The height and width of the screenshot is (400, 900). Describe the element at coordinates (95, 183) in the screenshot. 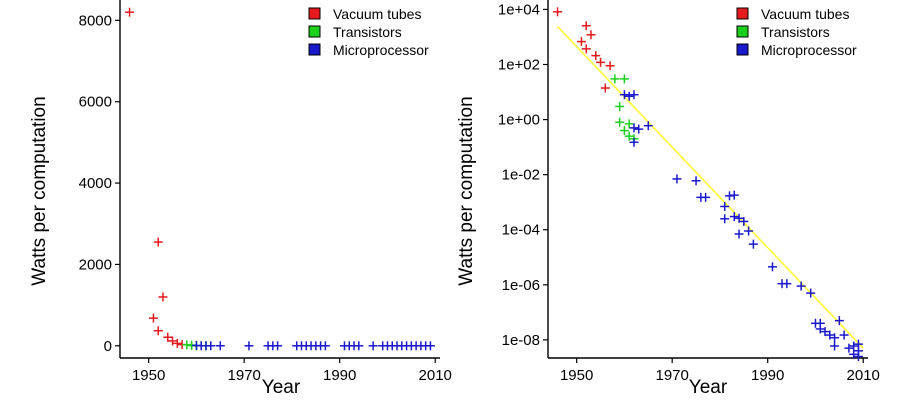

I see `y-tick-label: 4000` at that location.